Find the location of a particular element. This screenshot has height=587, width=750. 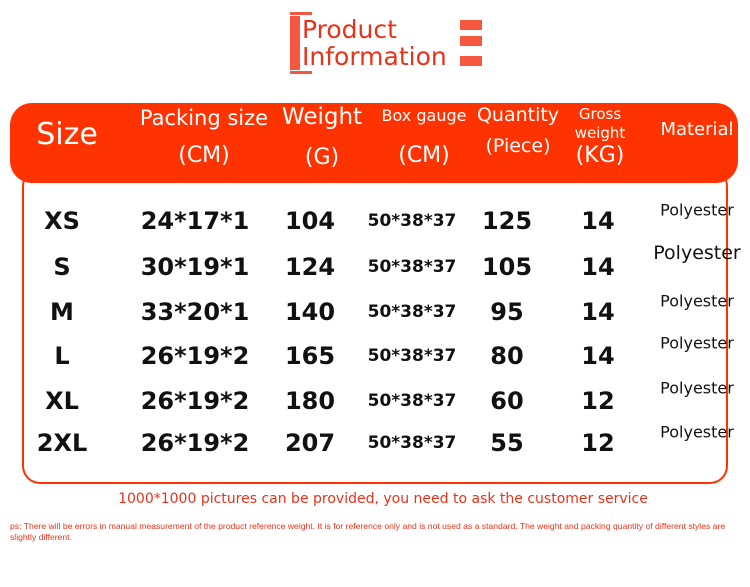

cell-size: XS is located at coordinates (62, 221).